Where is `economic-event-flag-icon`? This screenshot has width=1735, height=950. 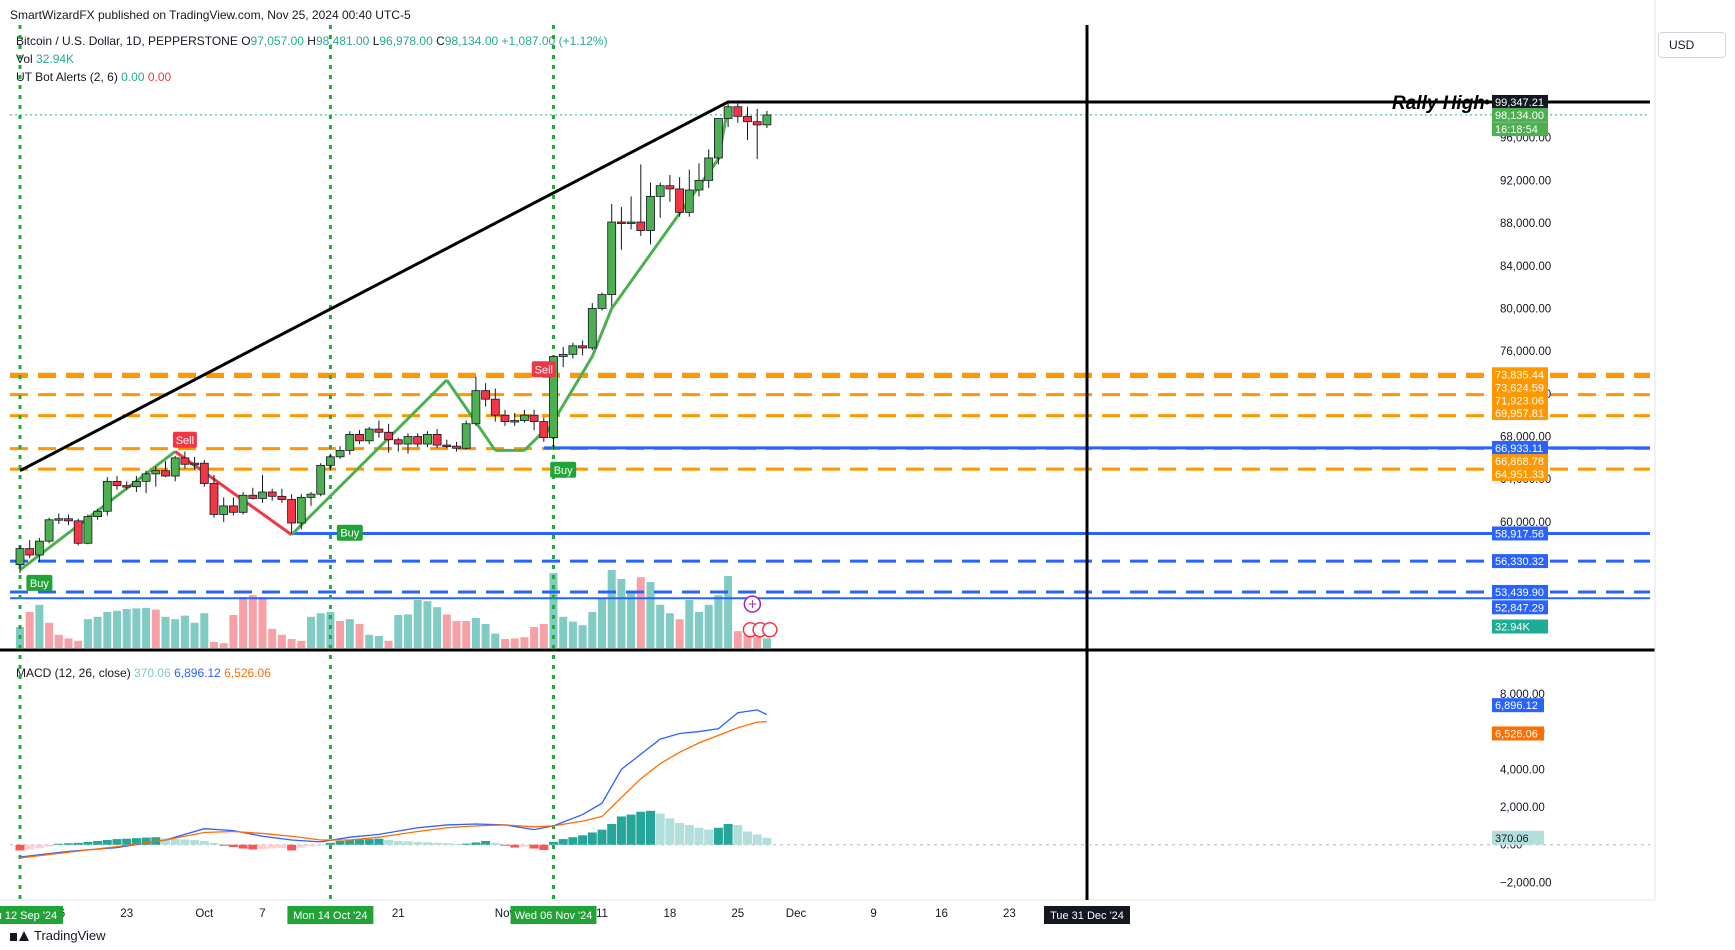 economic-event-flag-icon is located at coordinates (770, 629).